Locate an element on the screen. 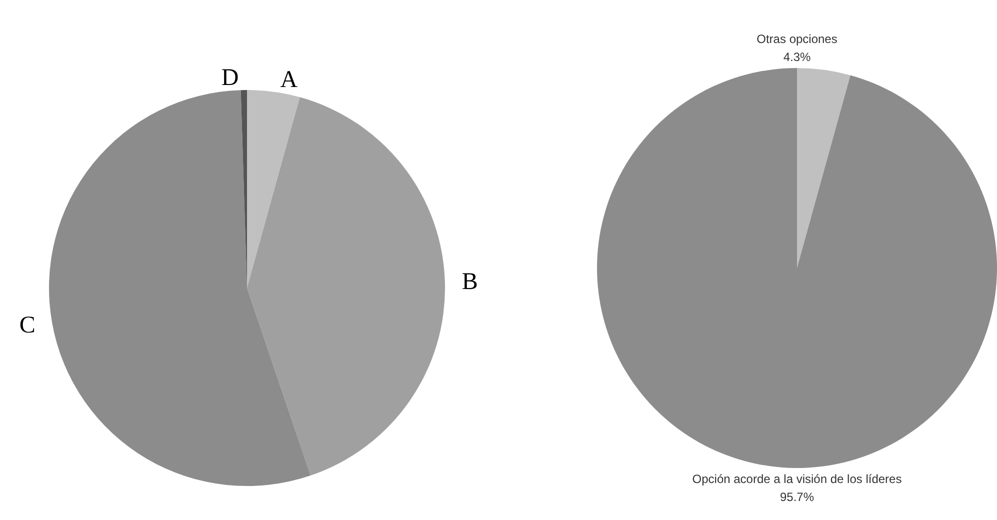 Image resolution: width=997 pixels, height=520 pixels. slice-label: D is located at coordinates (230, 78).